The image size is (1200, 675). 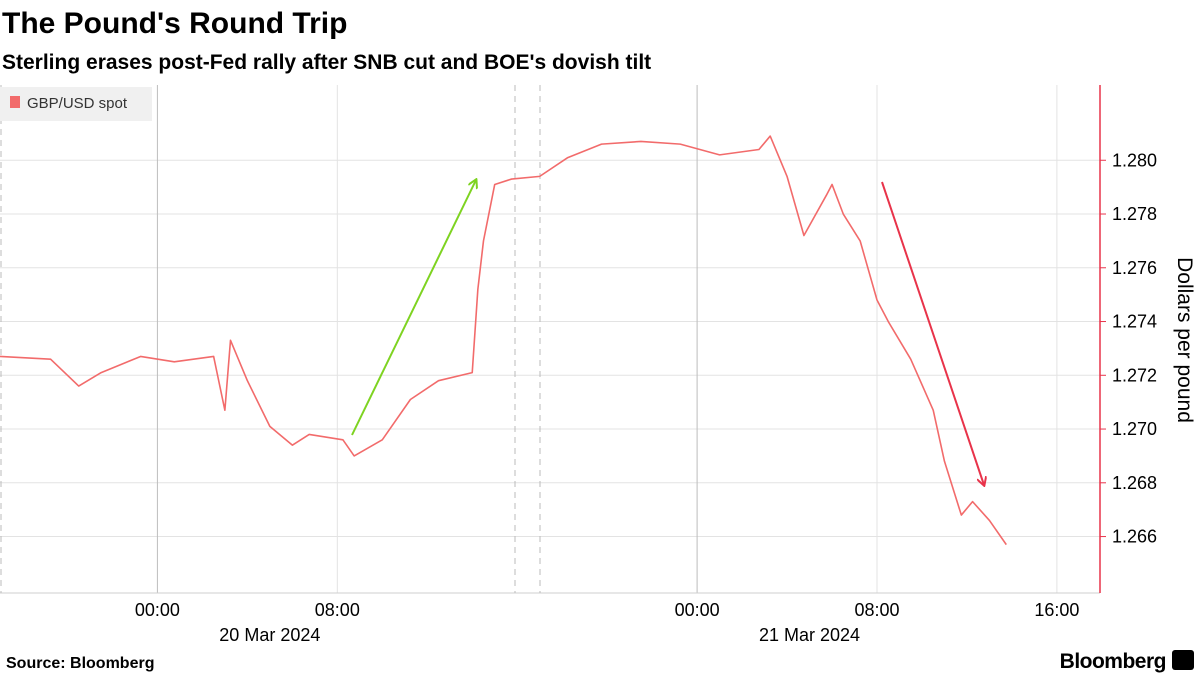 I want to click on y-tick-label: 1.280, so click(x=1134, y=160).